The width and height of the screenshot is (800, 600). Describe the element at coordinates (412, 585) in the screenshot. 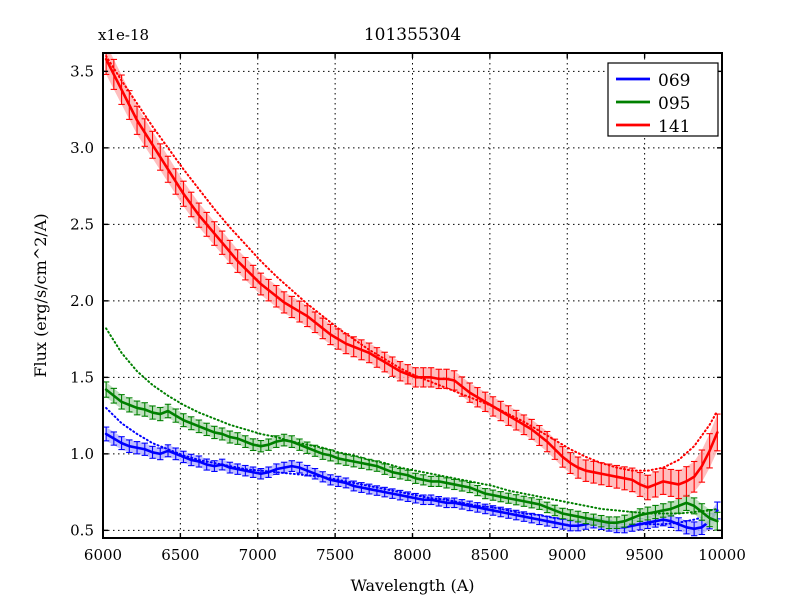

I see `x-axis-label: Wavelength (A)` at that location.